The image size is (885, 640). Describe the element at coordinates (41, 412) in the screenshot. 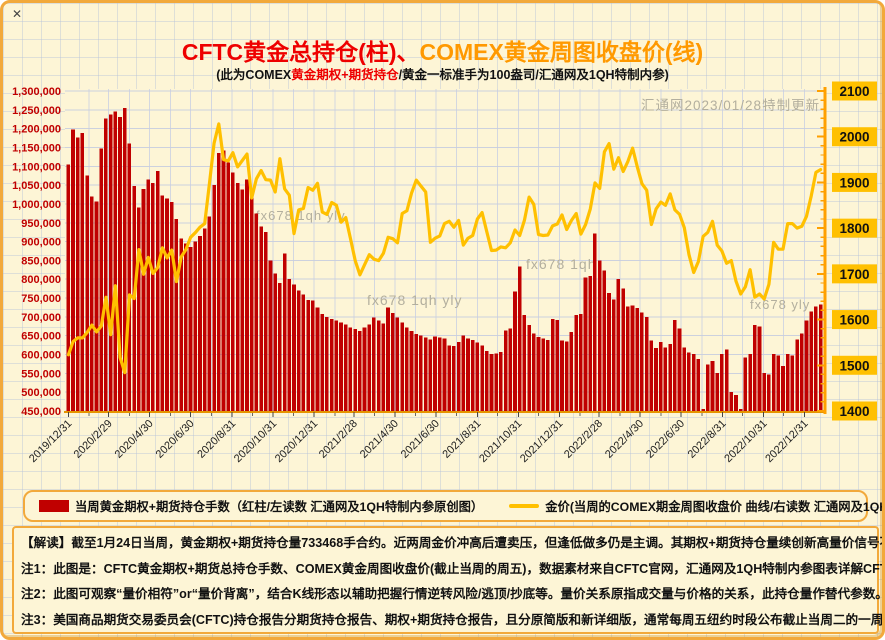

I see `svg-text: 450,000` at that location.